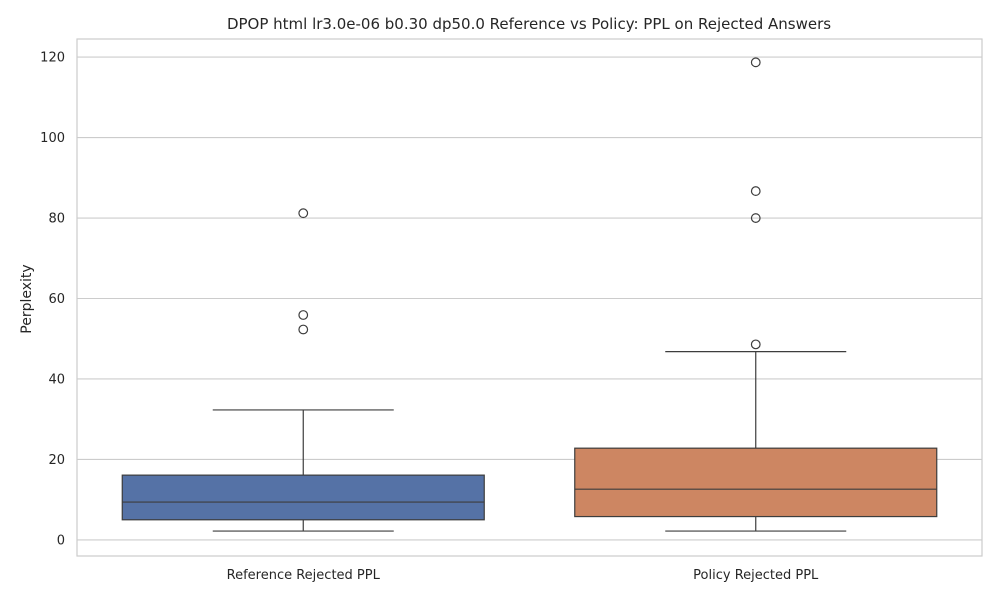 This screenshot has width=1000, height=600. I want to click on x-tick-label: Reference Rejected PPL, so click(304, 575).